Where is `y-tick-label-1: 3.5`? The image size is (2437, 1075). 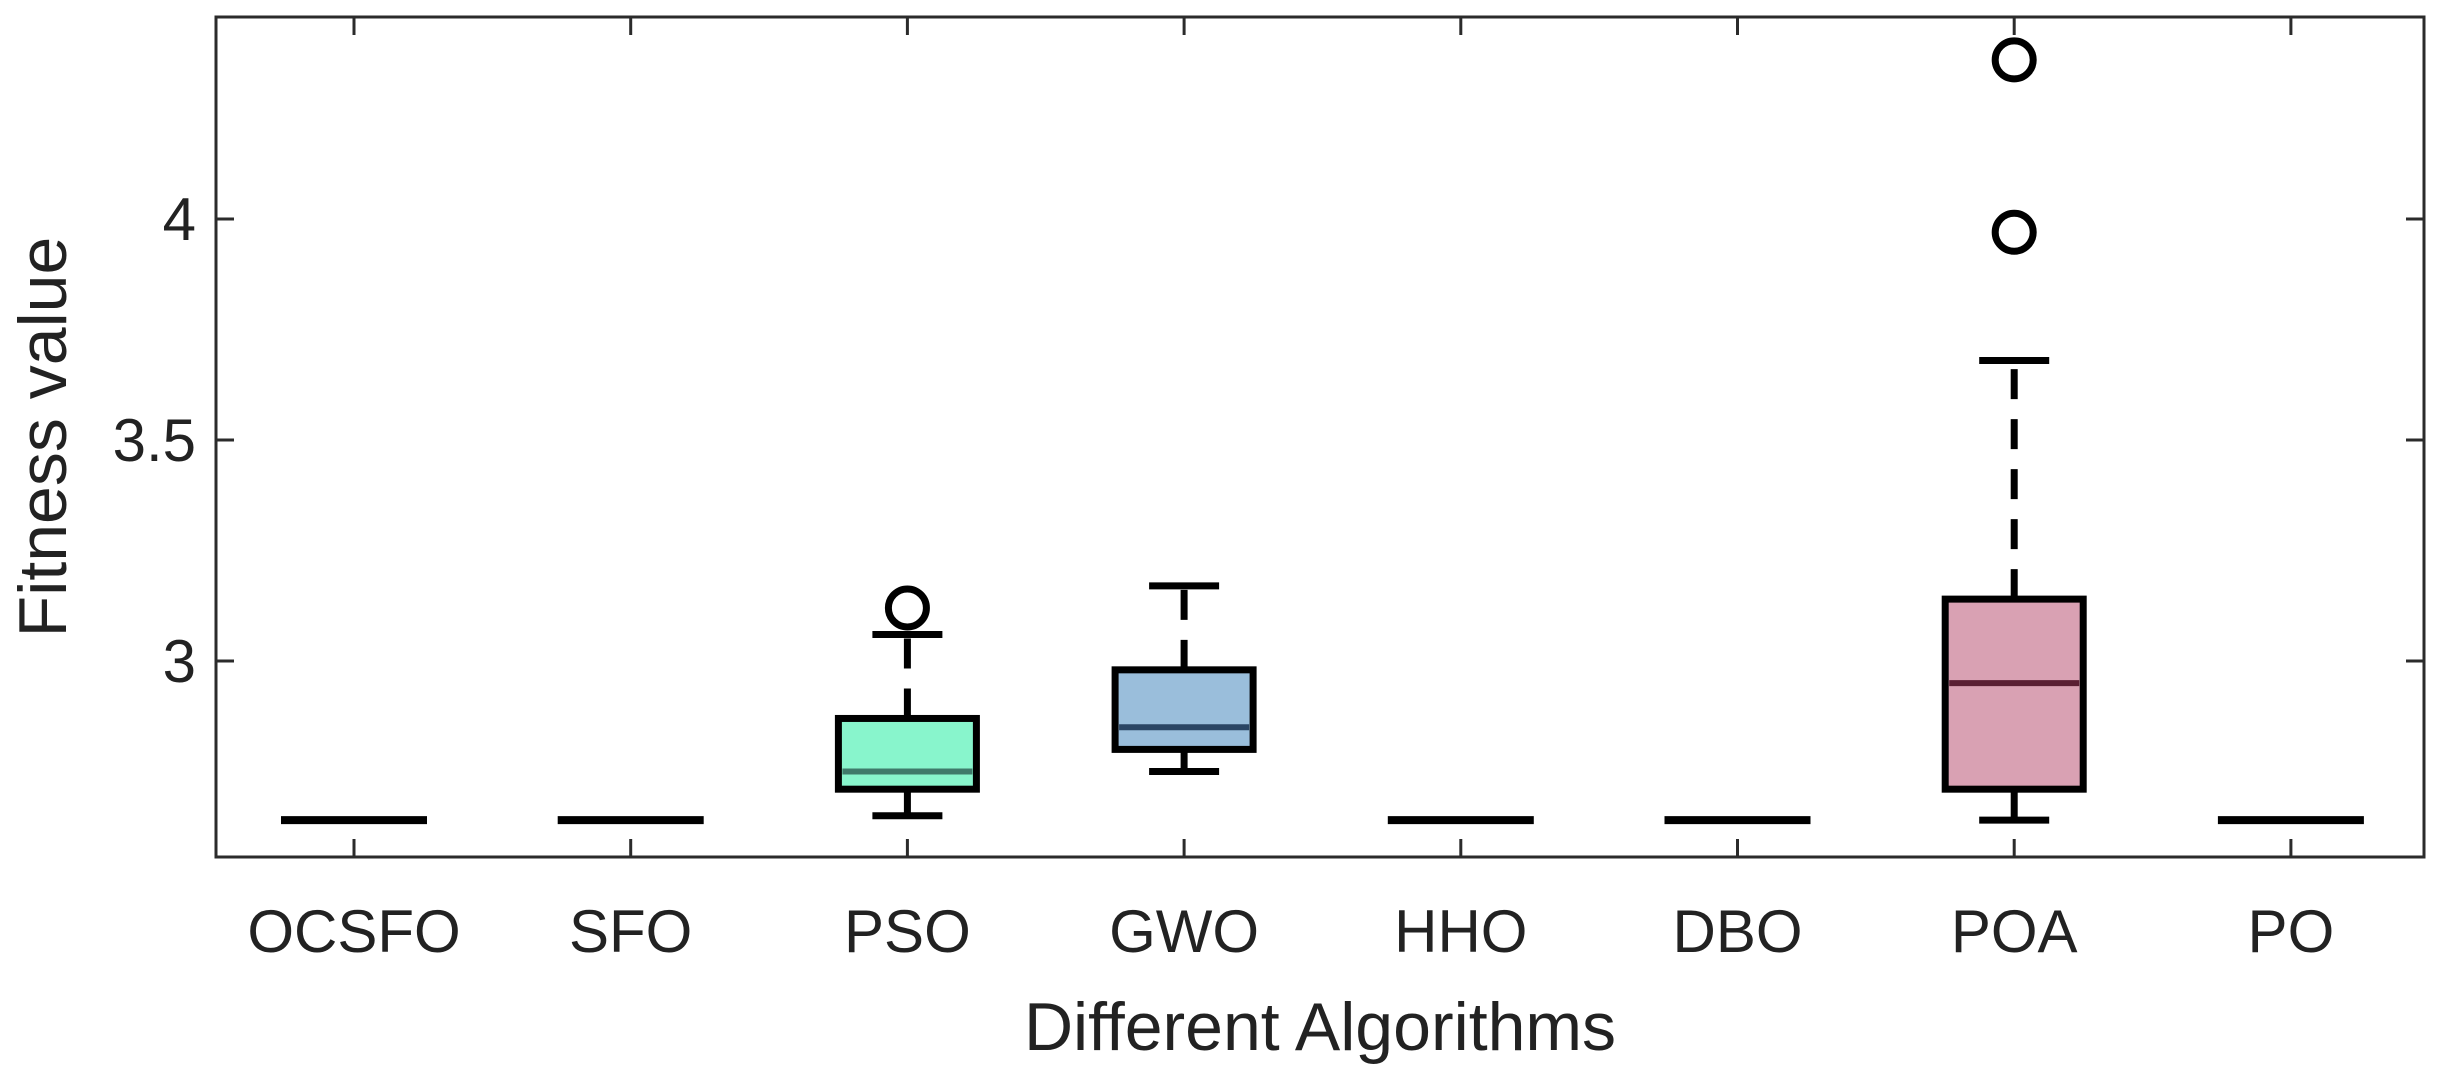 y-tick-label-1: 3.5 is located at coordinates (154, 440).